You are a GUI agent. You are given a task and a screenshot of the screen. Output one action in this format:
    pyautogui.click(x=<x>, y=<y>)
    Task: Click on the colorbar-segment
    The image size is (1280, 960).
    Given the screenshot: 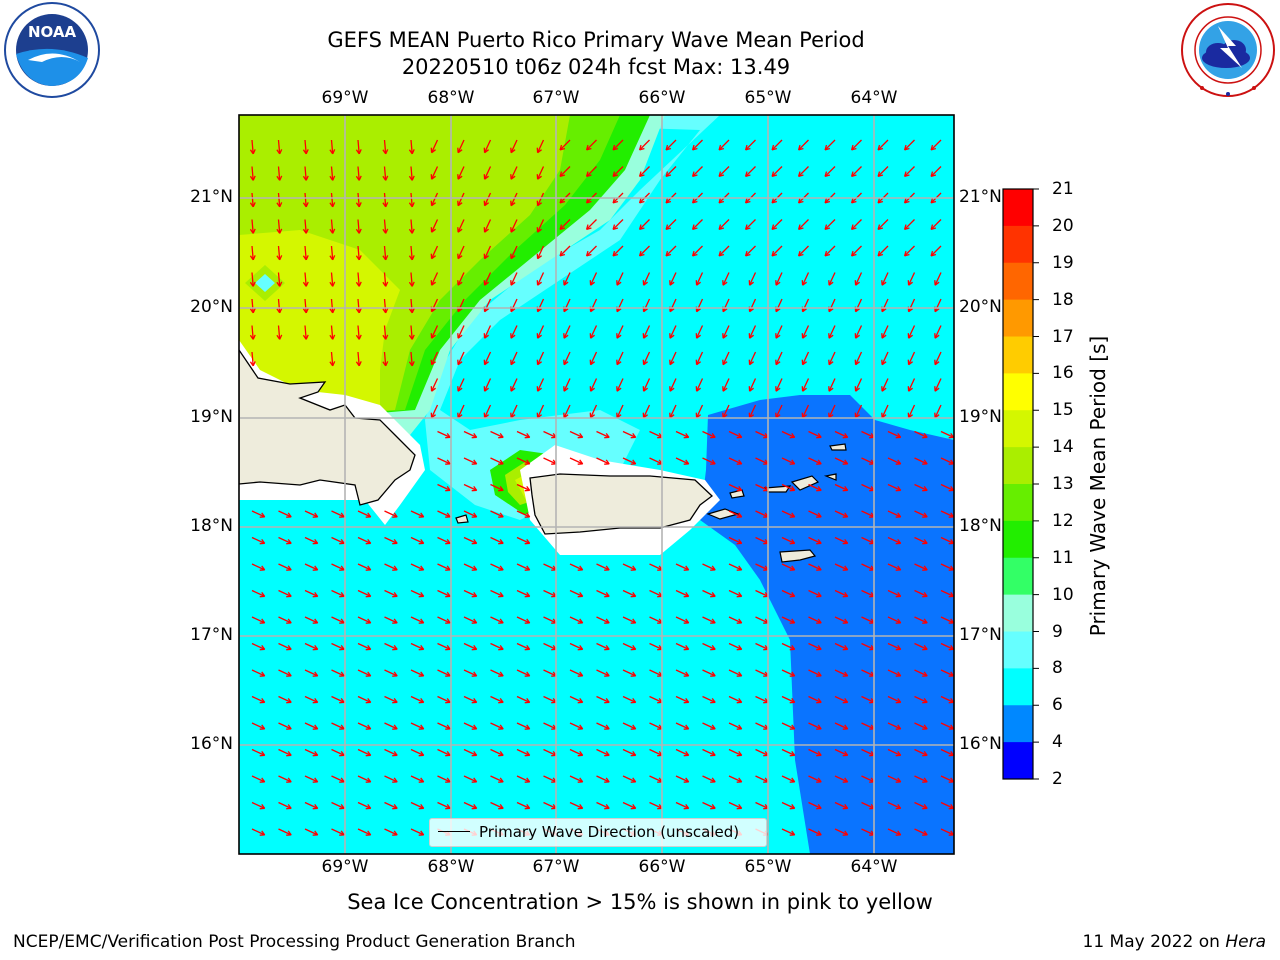 What is the action you would take?
    pyautogui.click(x=1018, y=208)
    